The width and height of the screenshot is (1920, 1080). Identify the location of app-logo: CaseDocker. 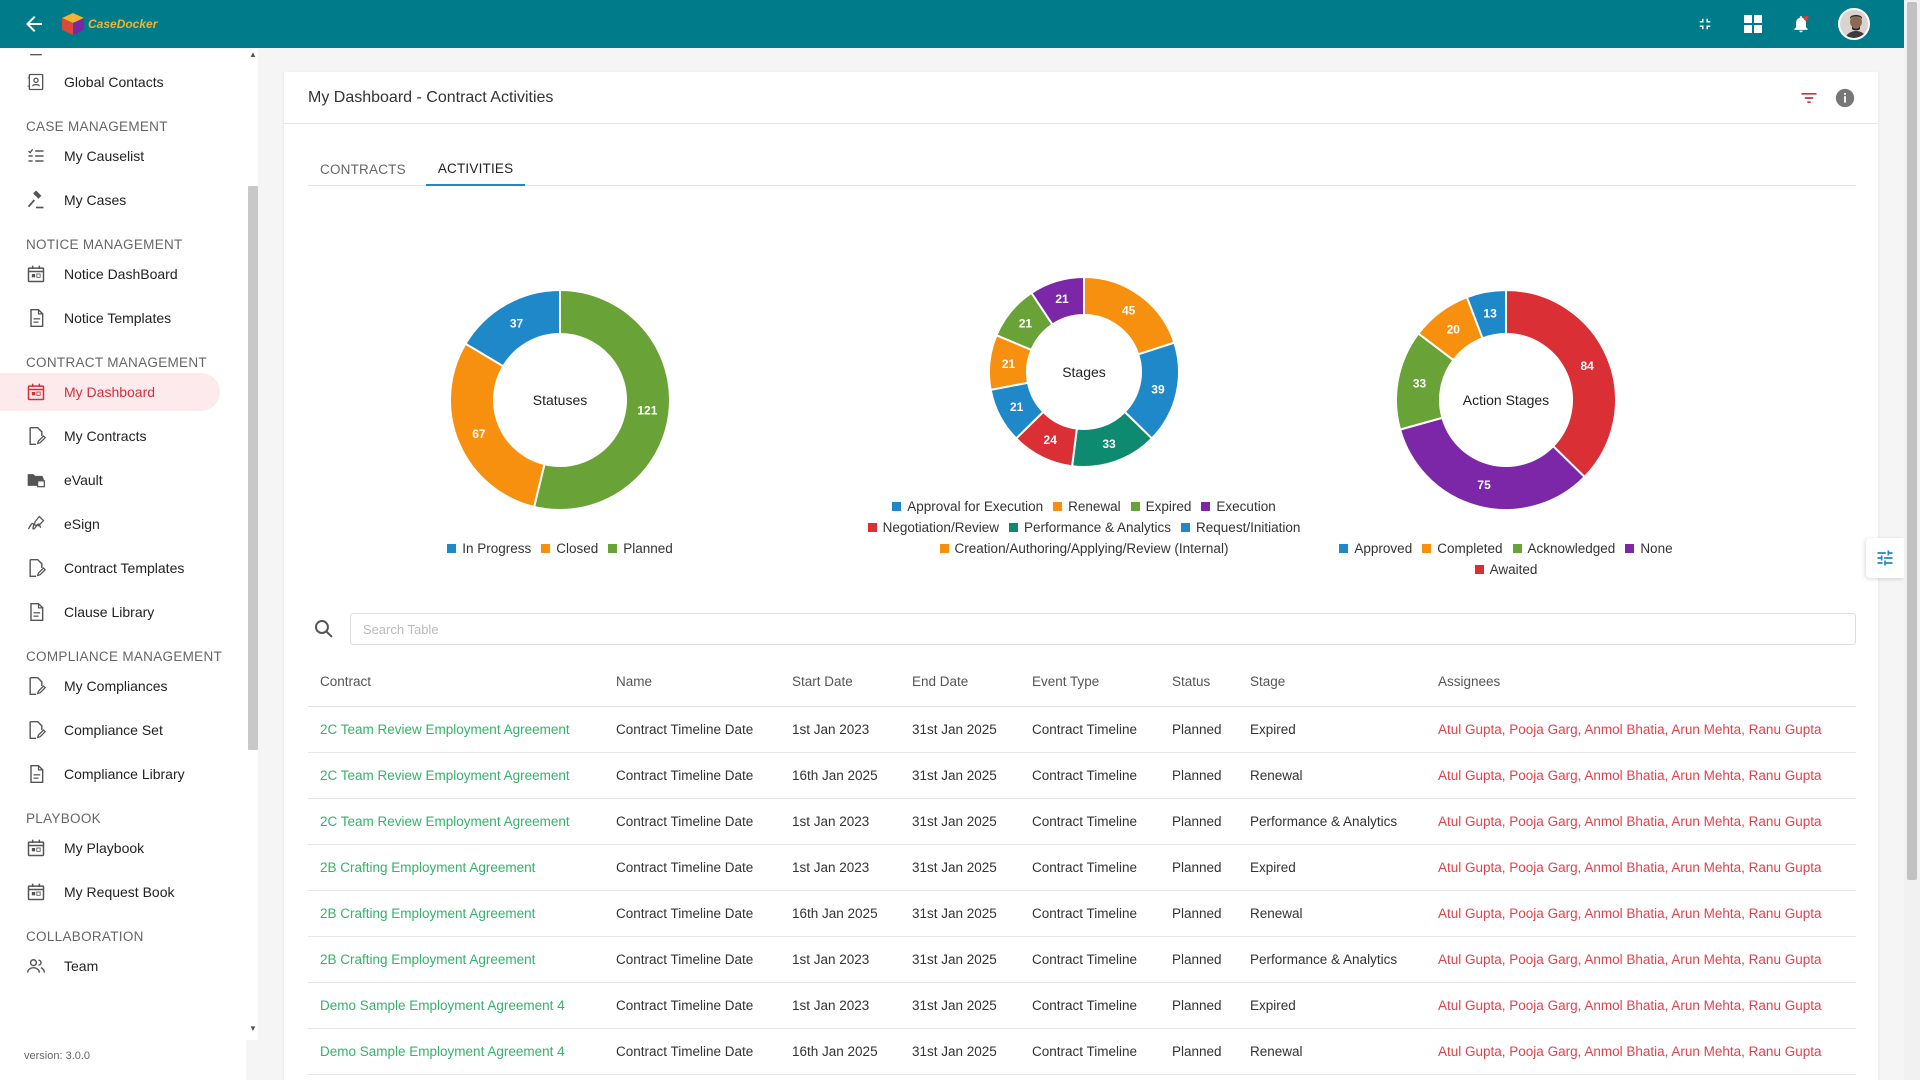
(108, 24).